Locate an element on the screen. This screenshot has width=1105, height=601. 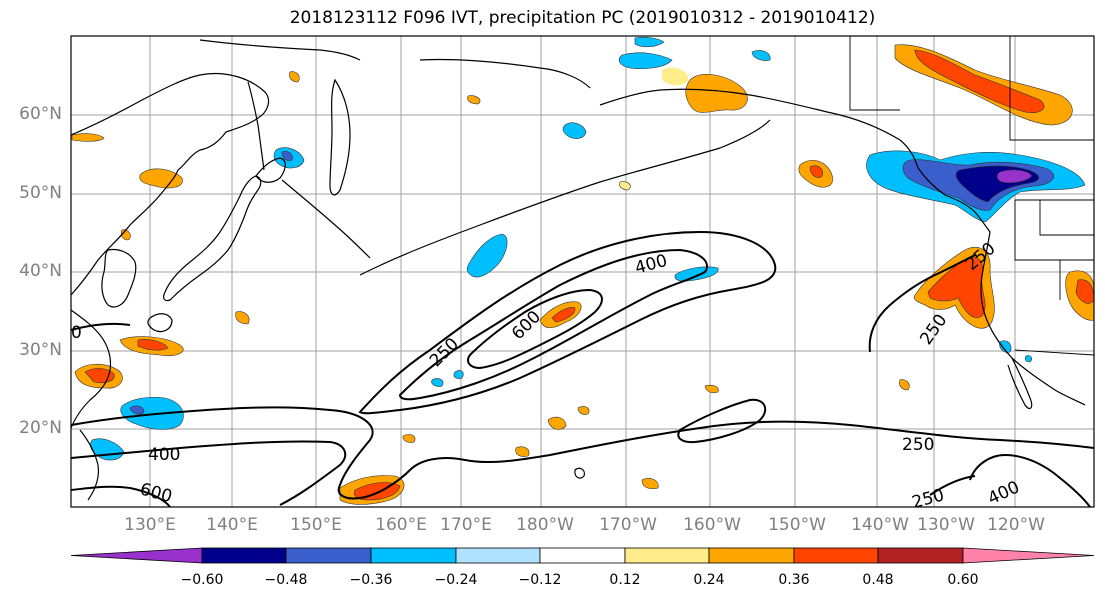
lon-label-170e: 170°E is located at coordinates (466, 525).